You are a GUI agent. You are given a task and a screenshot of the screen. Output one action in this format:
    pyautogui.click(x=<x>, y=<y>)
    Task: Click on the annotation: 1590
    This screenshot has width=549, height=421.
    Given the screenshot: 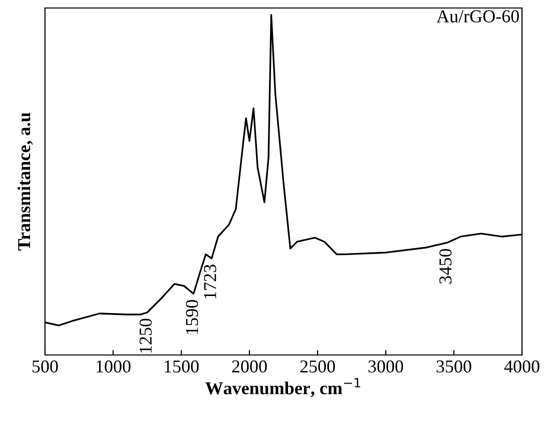 What is the action you would take?
    pyautogui.click(x=192, y=317)
    